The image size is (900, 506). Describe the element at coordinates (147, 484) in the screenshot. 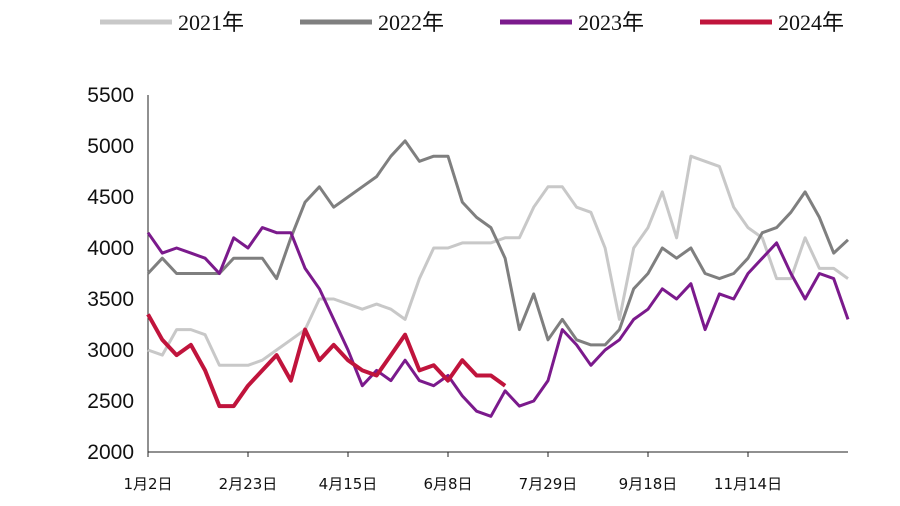

I see `x-tick-label: 1月2日` at that location.